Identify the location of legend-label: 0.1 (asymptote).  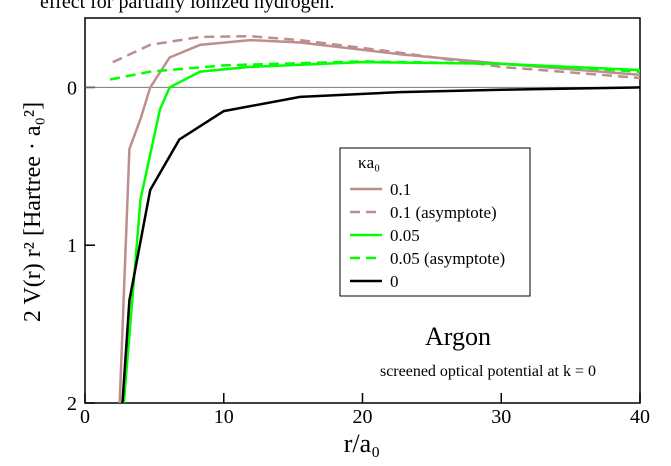
(443, 212).